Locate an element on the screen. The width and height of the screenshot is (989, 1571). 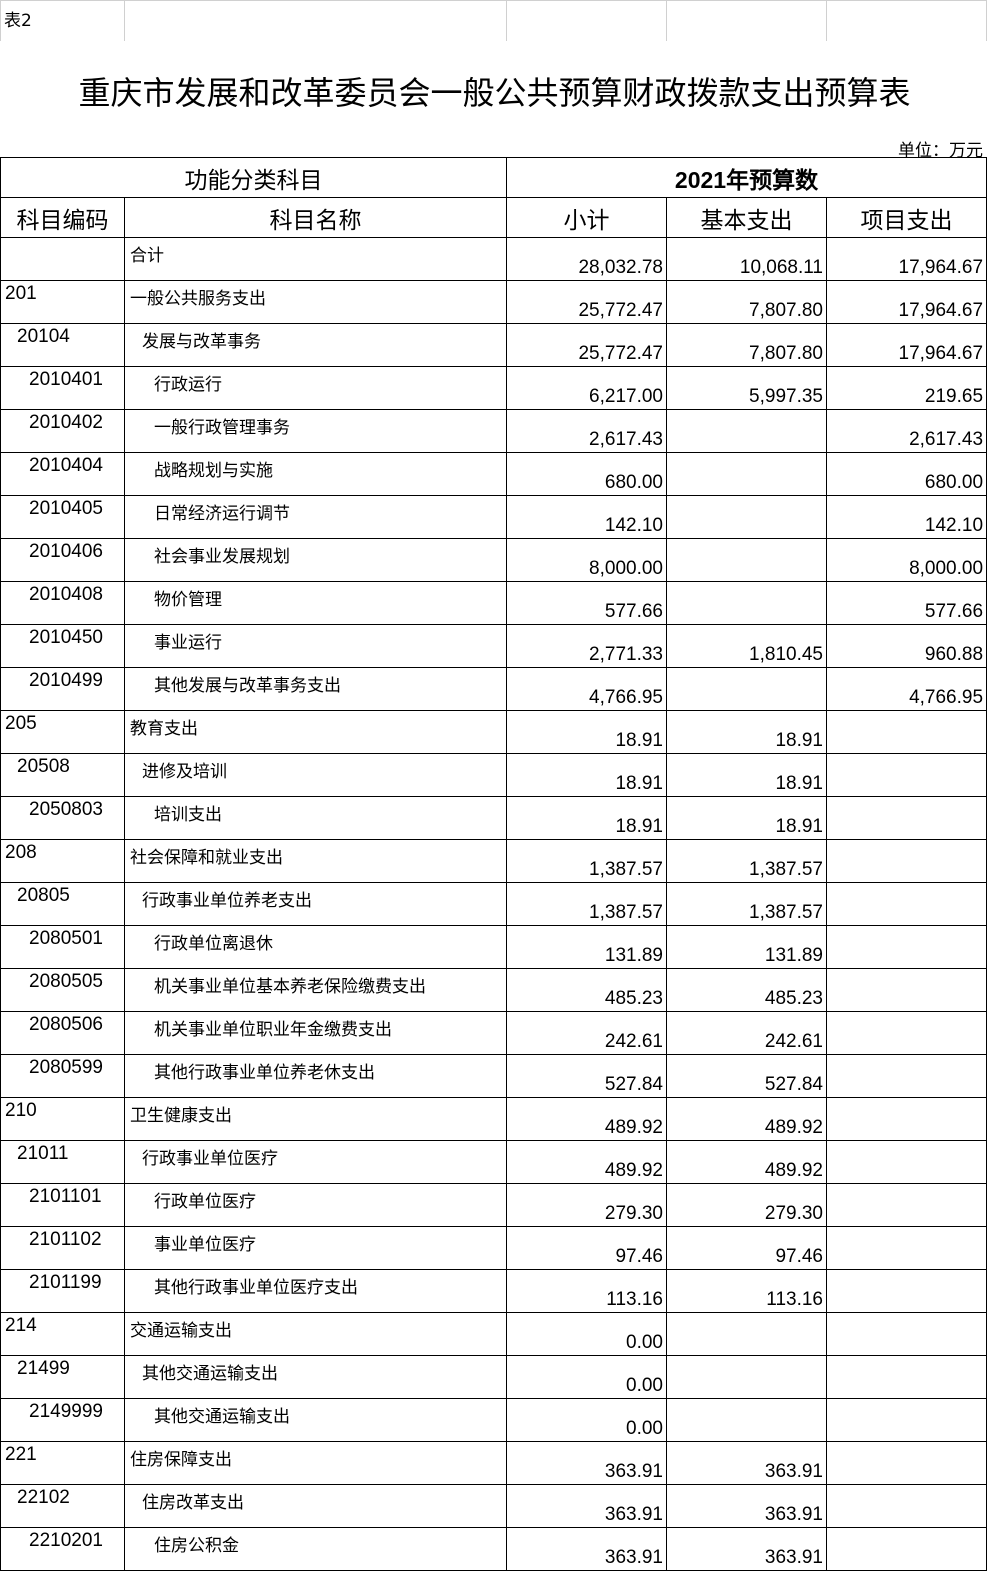
cell-name: 住房保障支出 is located at coordinates (315, 1463).